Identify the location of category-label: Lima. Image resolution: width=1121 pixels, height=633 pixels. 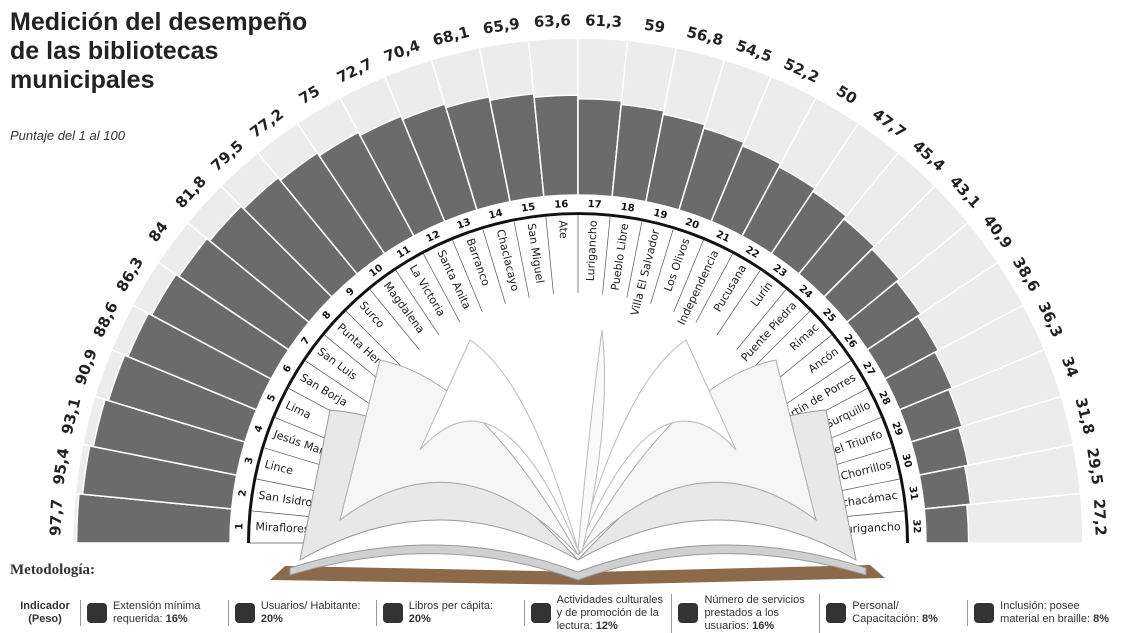
(298, 410).